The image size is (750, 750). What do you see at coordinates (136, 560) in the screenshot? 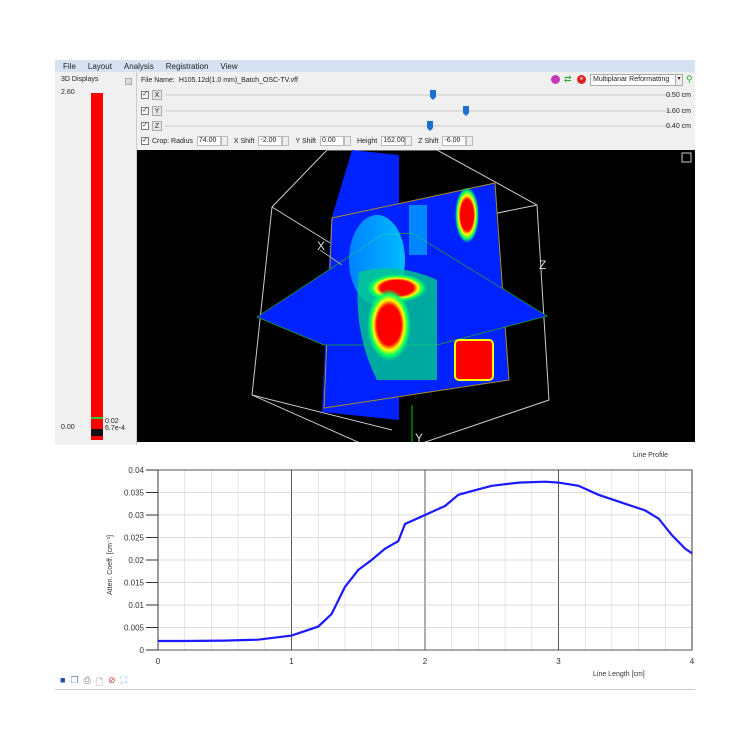
I see `y-tick-label: 0.02` at bounding box center [136, 560].